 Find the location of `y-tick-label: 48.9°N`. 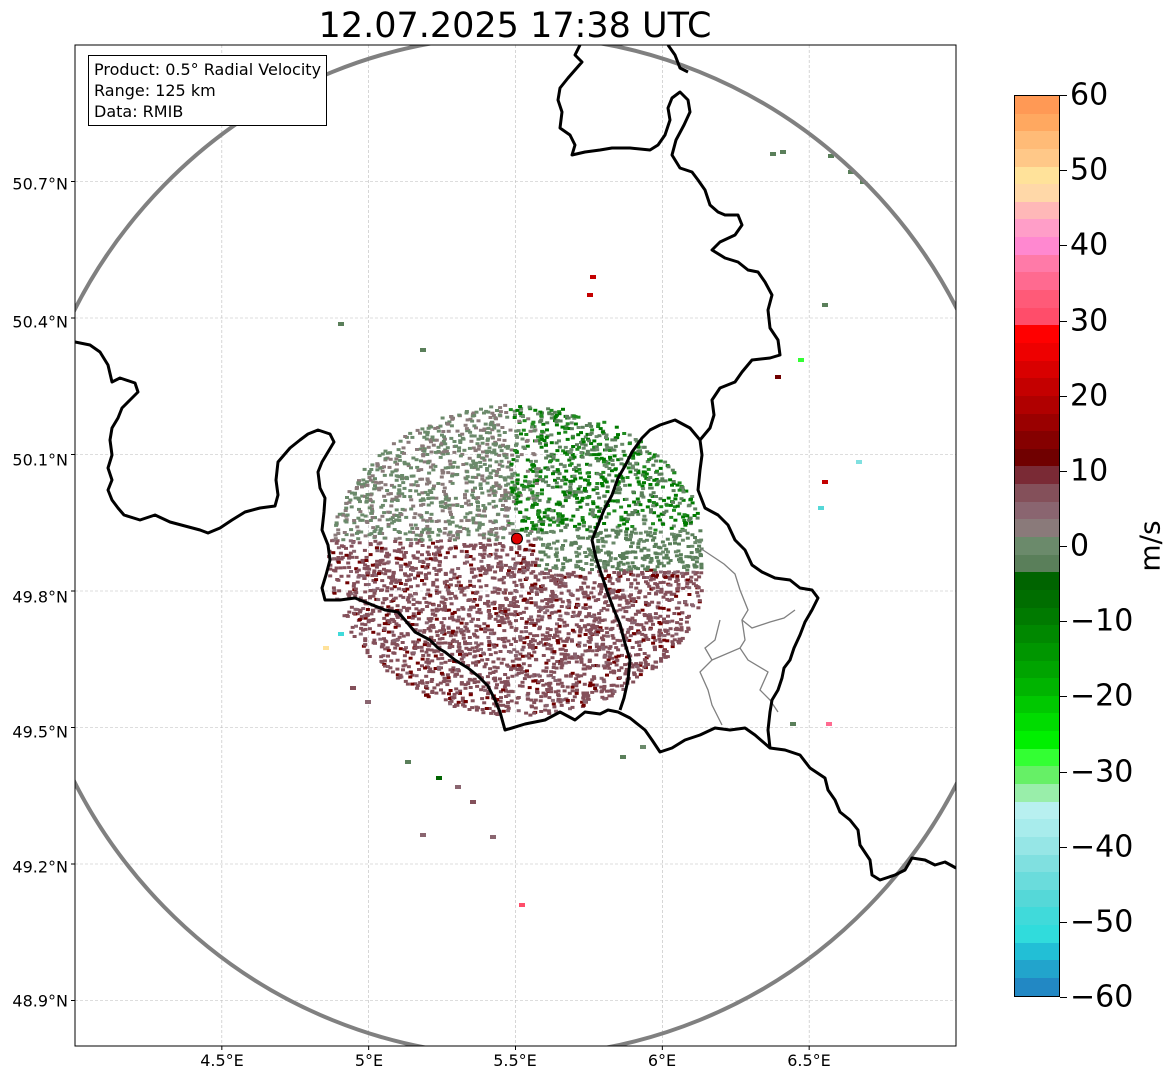

y-tick-label: 48.9°N is located at coordinates (40, 1001).